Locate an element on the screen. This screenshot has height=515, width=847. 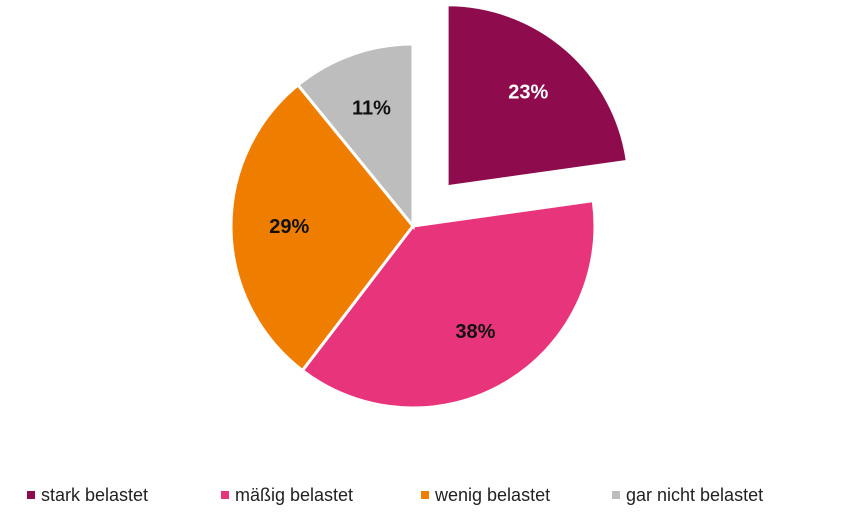
legend-label: wenig belastet is located at coordinates (492, 495).